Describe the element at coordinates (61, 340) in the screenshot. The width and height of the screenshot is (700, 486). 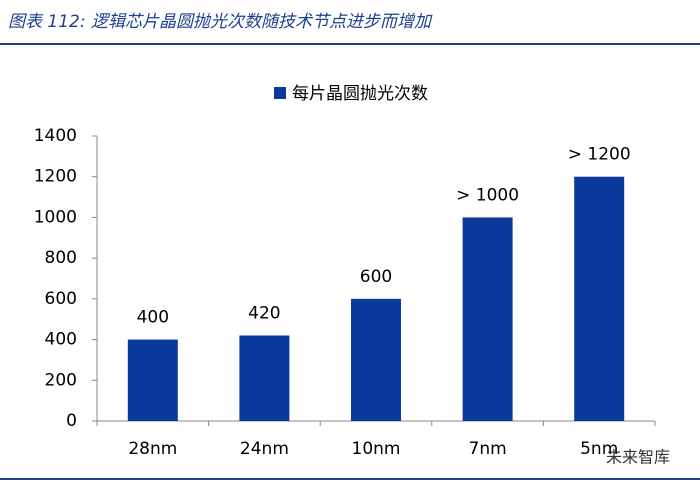
I see `y-tick-label: 400` at that location.